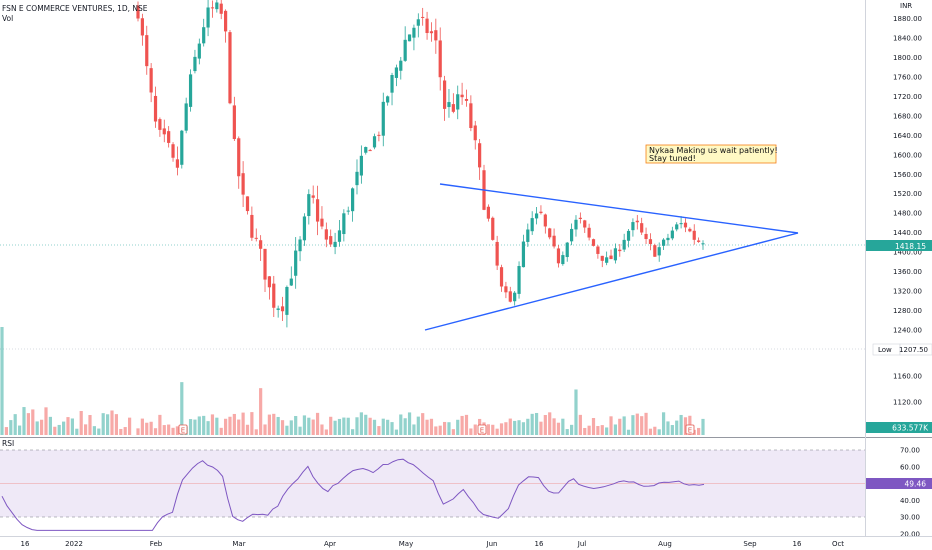  What do you see at coordinates (672, 158) in the screenshot?
I see `annotation-line-2: Stay tuned!` at bounding box center [672, 158].